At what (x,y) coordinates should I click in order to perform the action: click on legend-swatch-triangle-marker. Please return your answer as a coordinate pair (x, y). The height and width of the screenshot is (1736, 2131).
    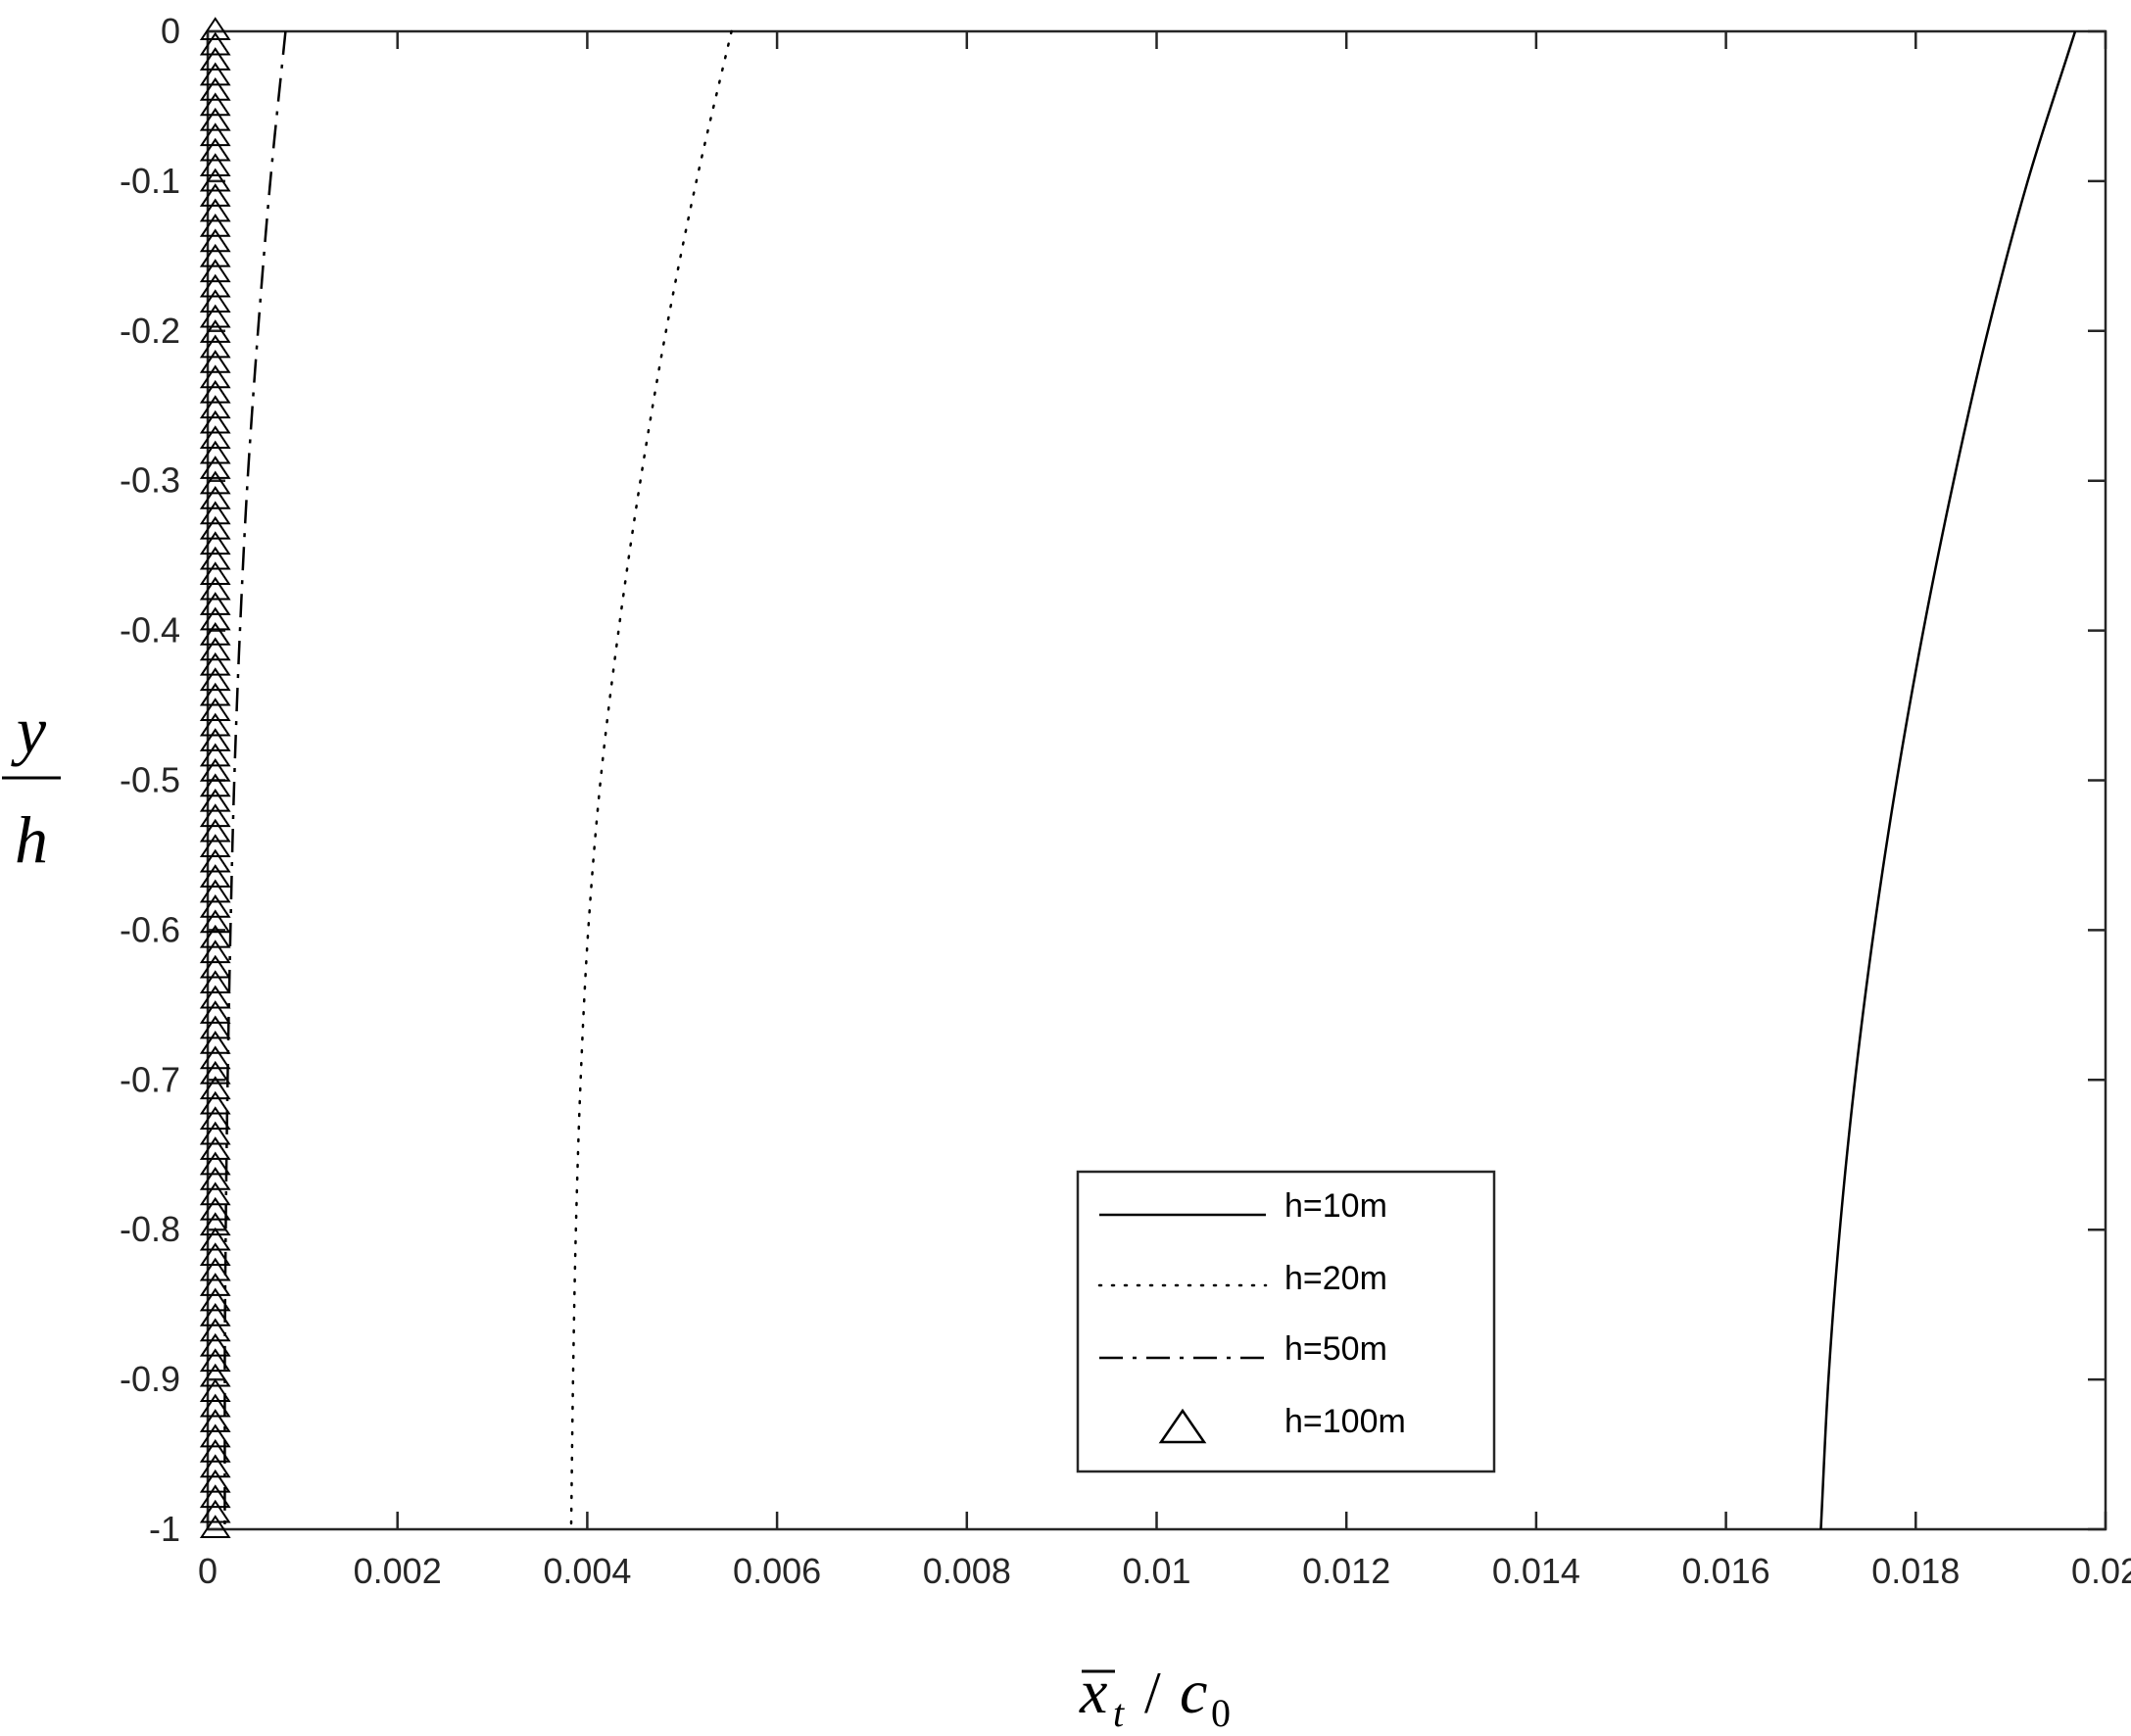
    Looking at the image, I should click on (1183, 1426).